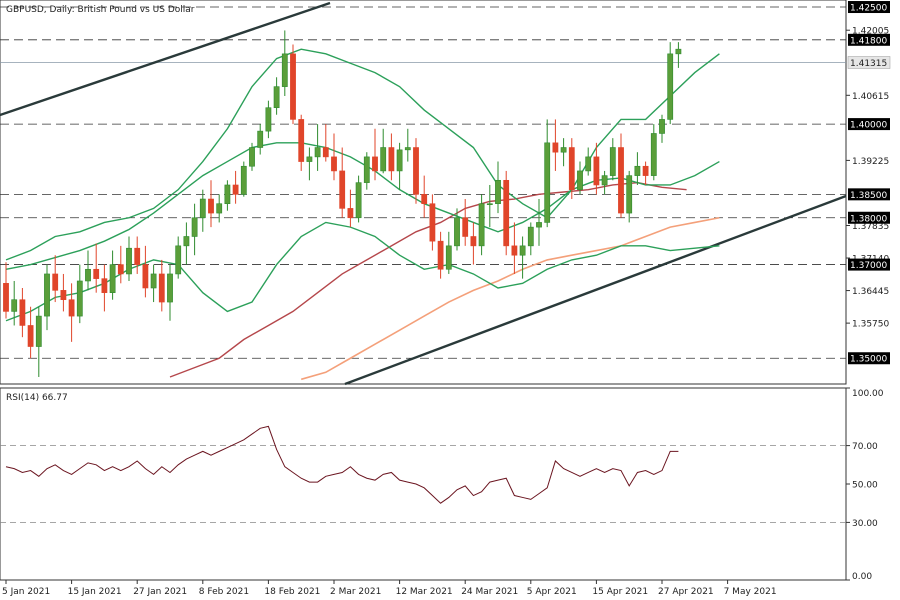 The width and height of the screenshot is (900, 600). I want to click on rsi-tick-label: 50.00, so click(865, 486).